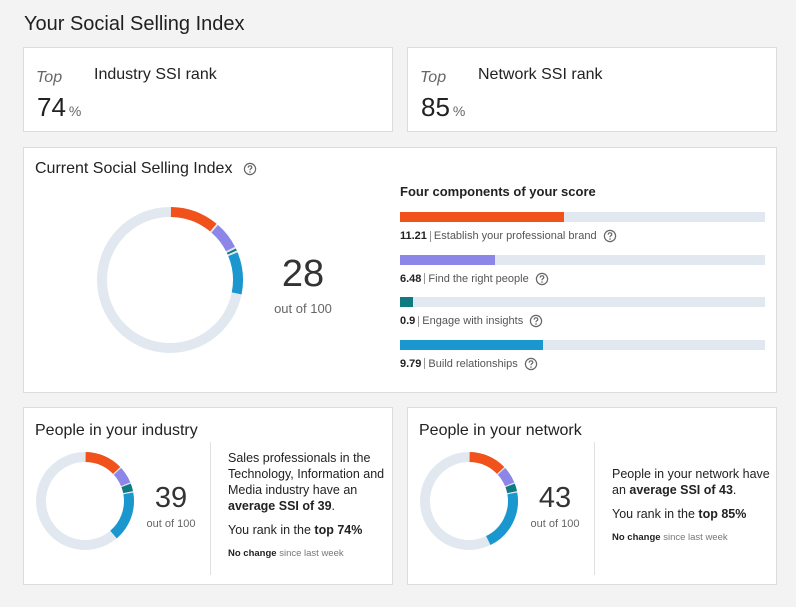  Describe the element at coordinates (116, 430) in the screenshot. I see `card-title: People in your industry` at that location.